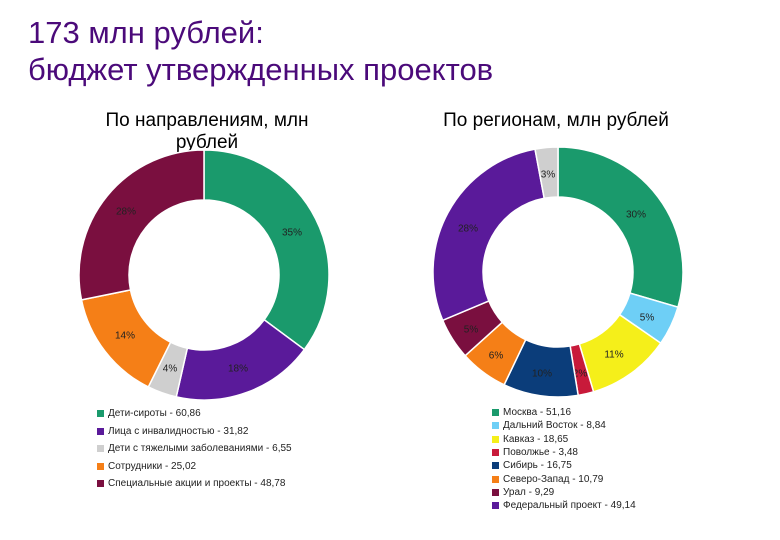 The width and height of the screenshot is (780, 540). What do you see at coordinates (154, 414) in the screenshot?
I see `legend-0-label-0: Дети-сироты - 60,86` at bounding box center [154, 414].